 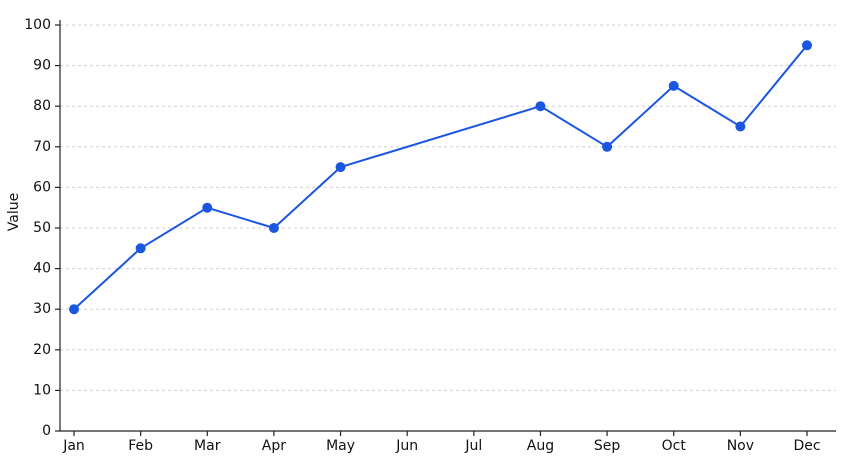 What do you see at coordinates (274, 446) in the screenshot?
I see `x-tick-label: Apr` at bounding box center [274, 446].